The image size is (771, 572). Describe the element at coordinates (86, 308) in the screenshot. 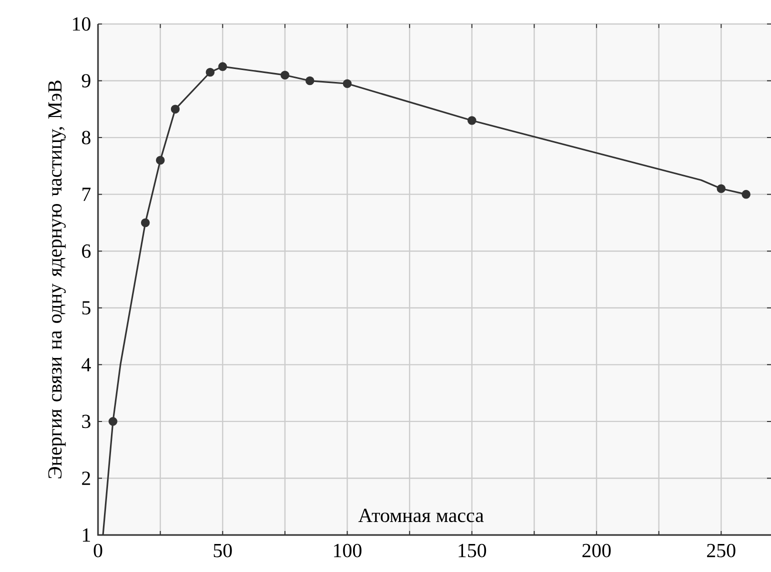

I see `y-tick-label: 5` at that location.